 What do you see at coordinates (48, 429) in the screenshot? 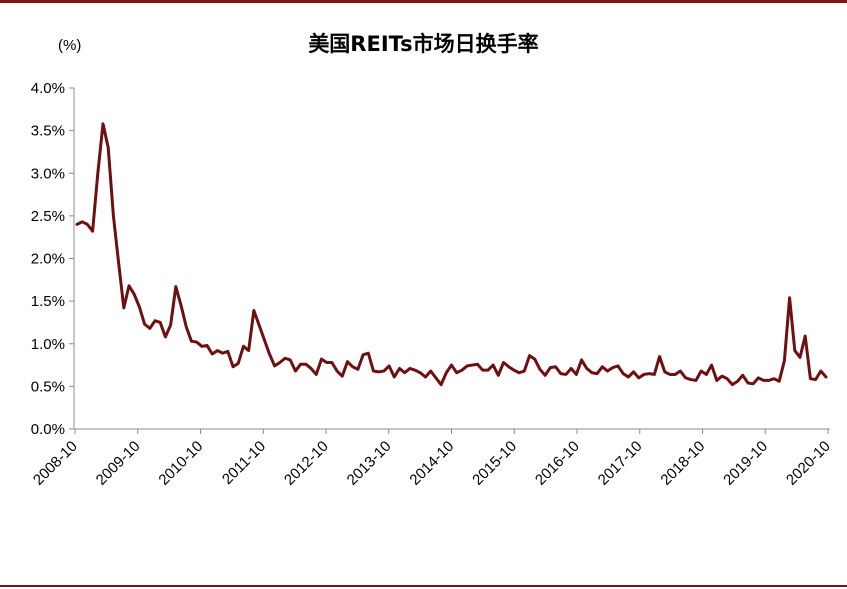
I see `y-tick-label: 0.0%` at bounding box center [48, 429].